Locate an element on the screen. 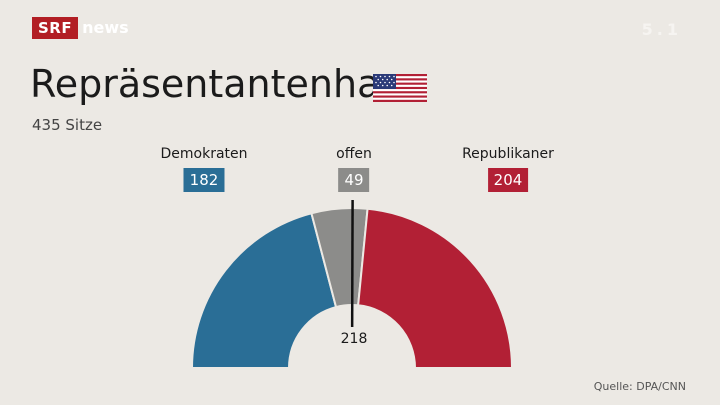 The width and height of the screenshot is (720, 405). party-label-democrats: Demokraten 182 is located at coordinates (204, 169).